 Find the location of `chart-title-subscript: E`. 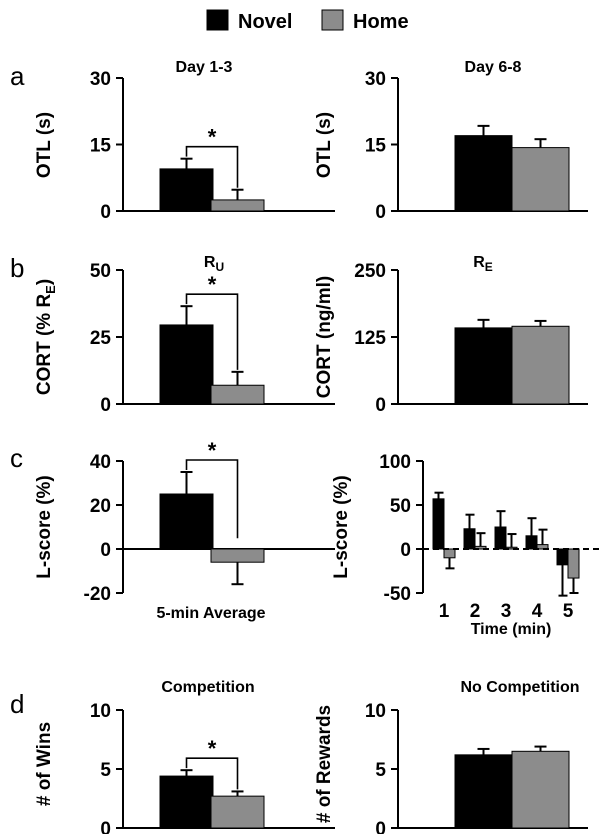

chart-title-subscript: E is located at coordinates (489, 267).